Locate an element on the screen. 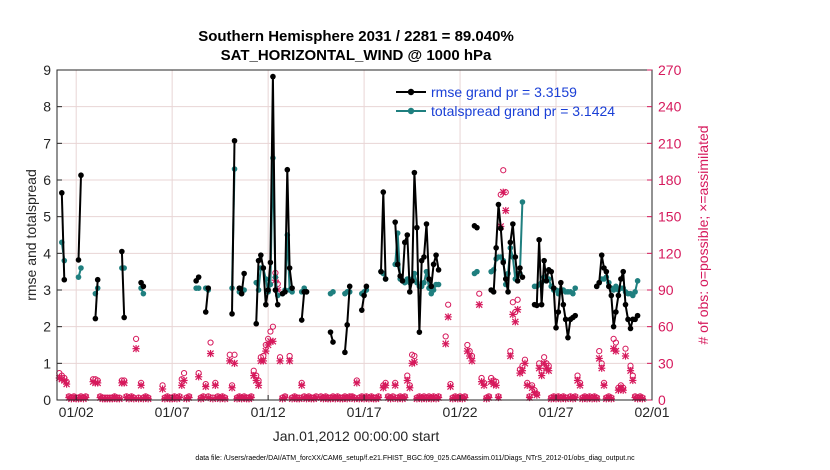 This screenshot has width=830, height=470. x-tick-label: 01/07 is located at coordinates (172, 412).